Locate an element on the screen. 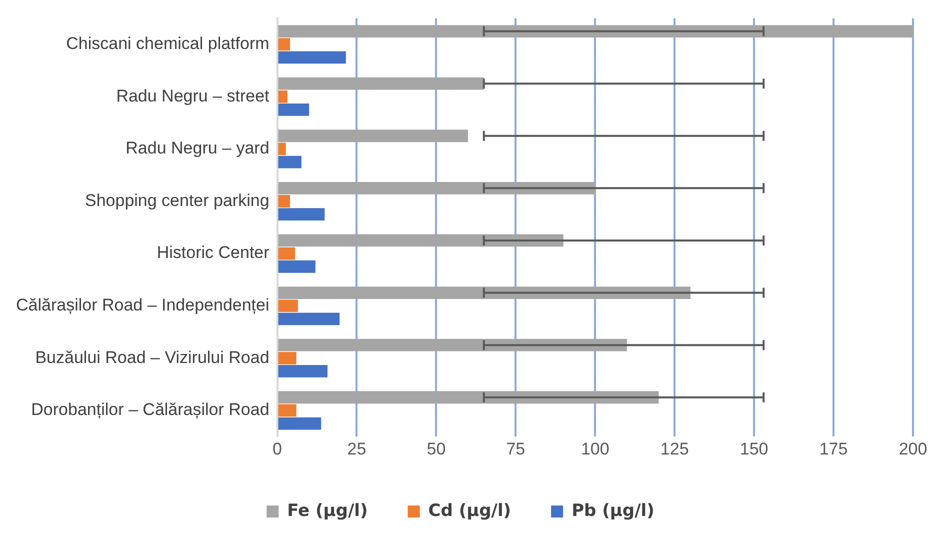 The height and width of the screenshot is (534, 931). y-tick-label: Dorobanților – Călărașilor Road is located at coordinates (150, 410).